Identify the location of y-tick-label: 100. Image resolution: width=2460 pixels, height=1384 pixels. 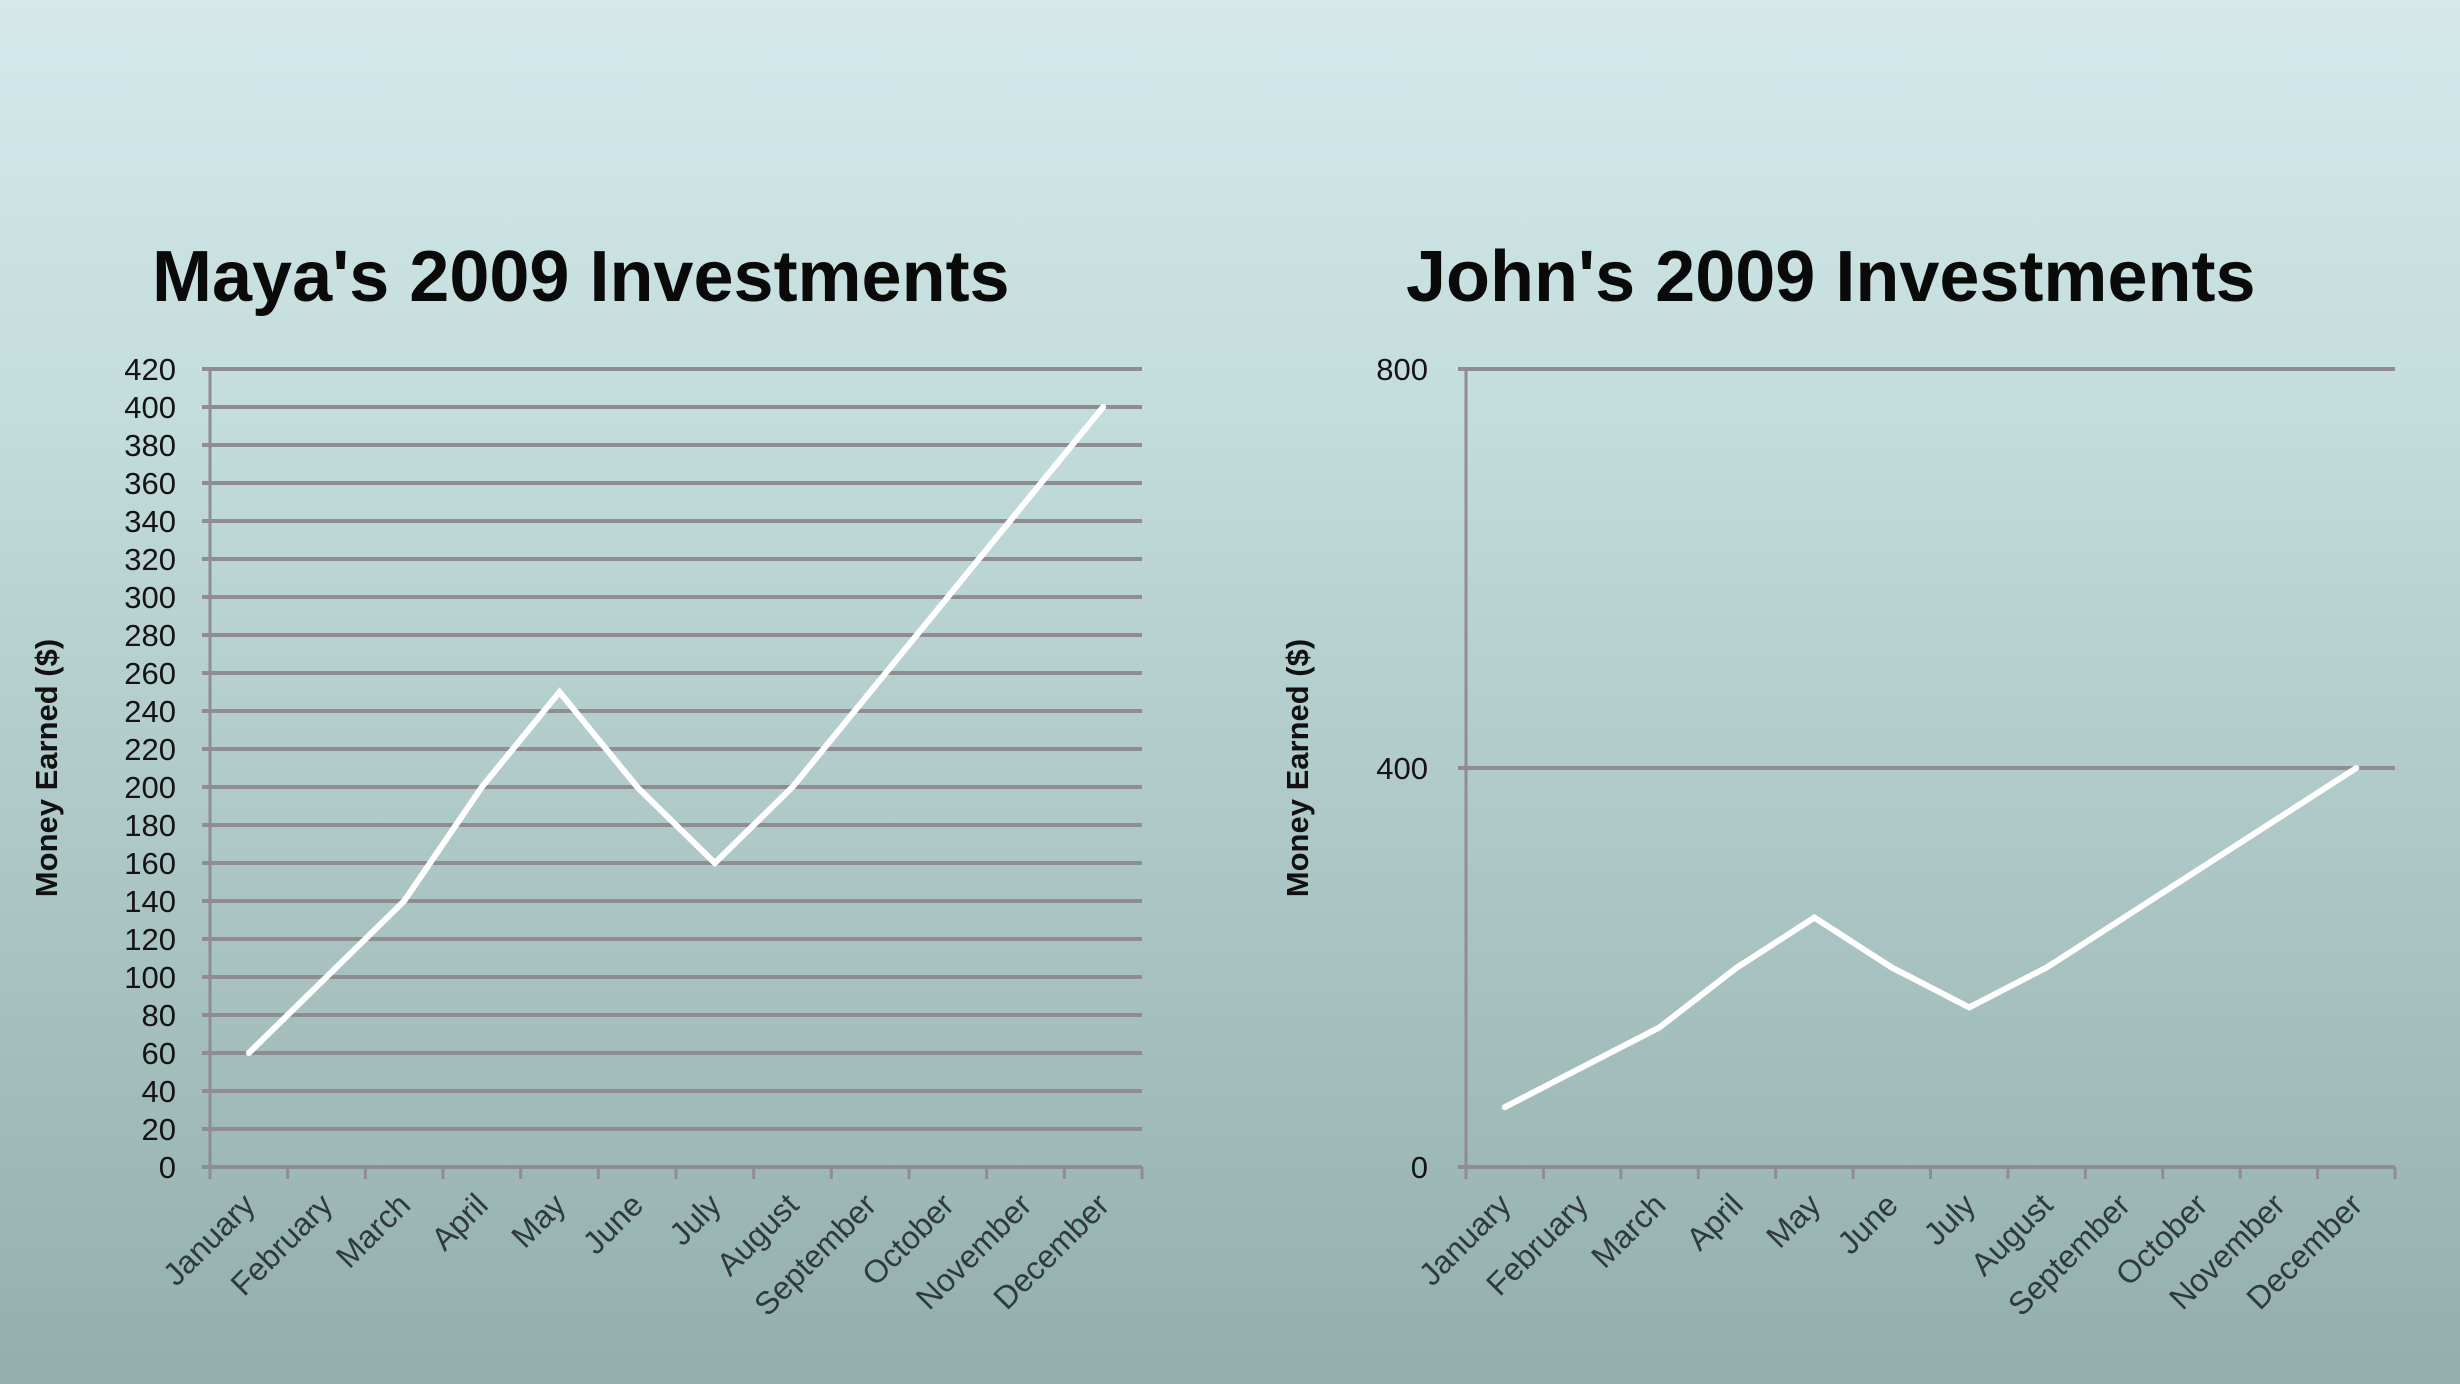
(150, 977).